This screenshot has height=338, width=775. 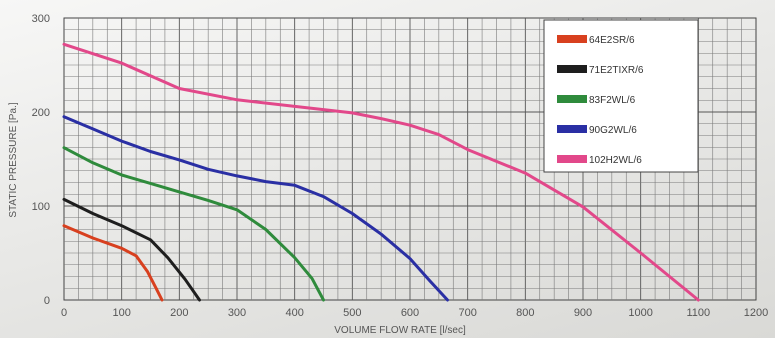 I want to click on x-tick-label: 700, so click(x=467, y=313).